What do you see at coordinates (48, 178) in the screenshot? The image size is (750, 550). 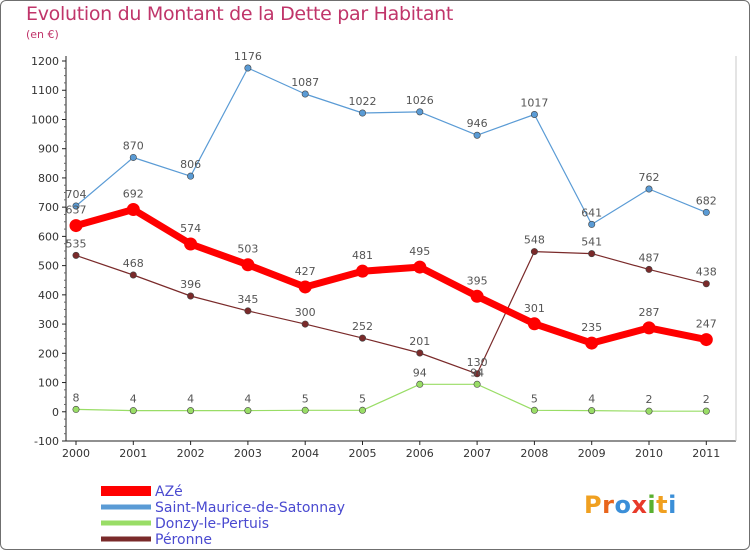 I see `y-tick-label: 800` at bounding box center [48, 178].